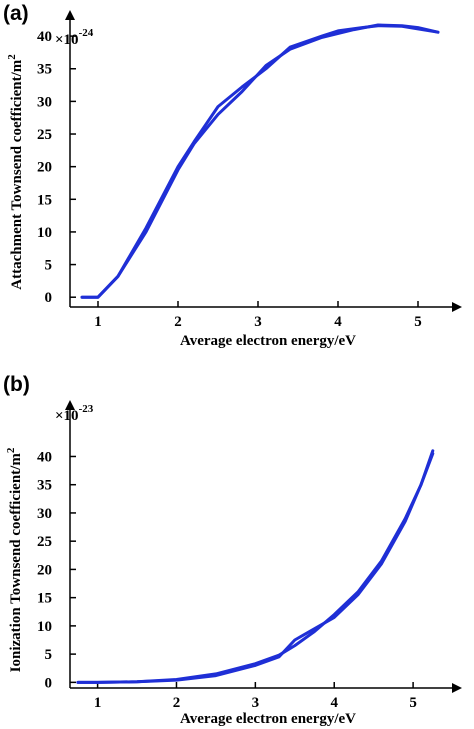  What do you see at coordinates (44, 457) in the screenshot?
I see `y-tick-label-b: 40` at bounding box center [44, 457].